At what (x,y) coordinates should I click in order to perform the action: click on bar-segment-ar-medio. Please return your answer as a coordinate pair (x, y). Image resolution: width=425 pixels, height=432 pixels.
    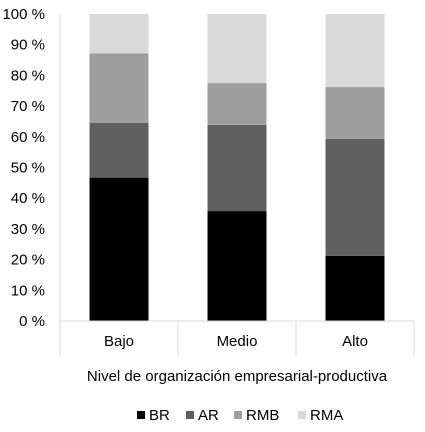
    Looking at the image, I should click on (237, 168).